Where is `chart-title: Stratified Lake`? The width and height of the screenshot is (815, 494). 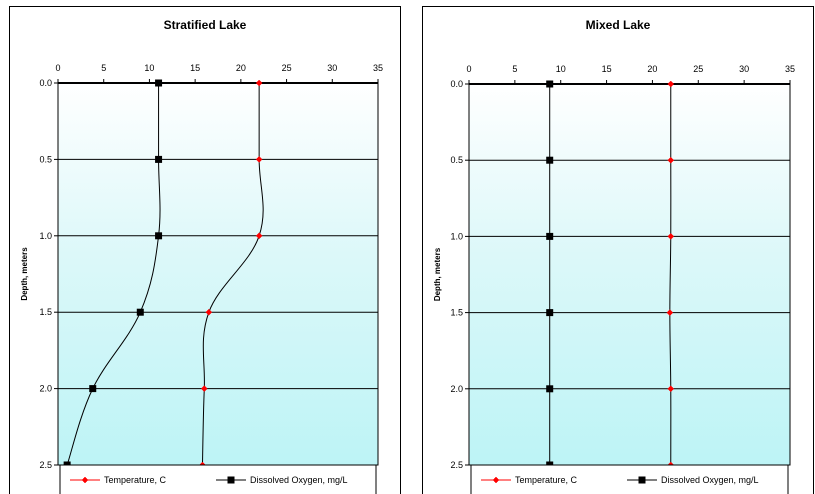 chart-title: Stratified Lake is located at coordinates (205, 25).